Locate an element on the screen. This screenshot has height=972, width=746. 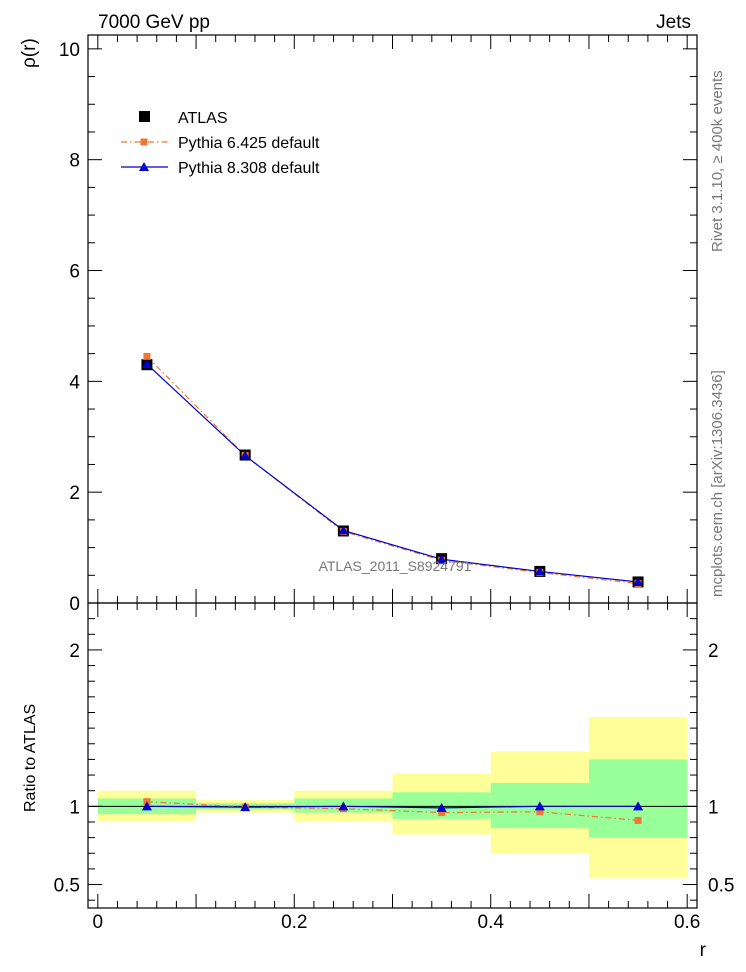
x-tick-label: 0.4 is located at coordinates (491, 922).